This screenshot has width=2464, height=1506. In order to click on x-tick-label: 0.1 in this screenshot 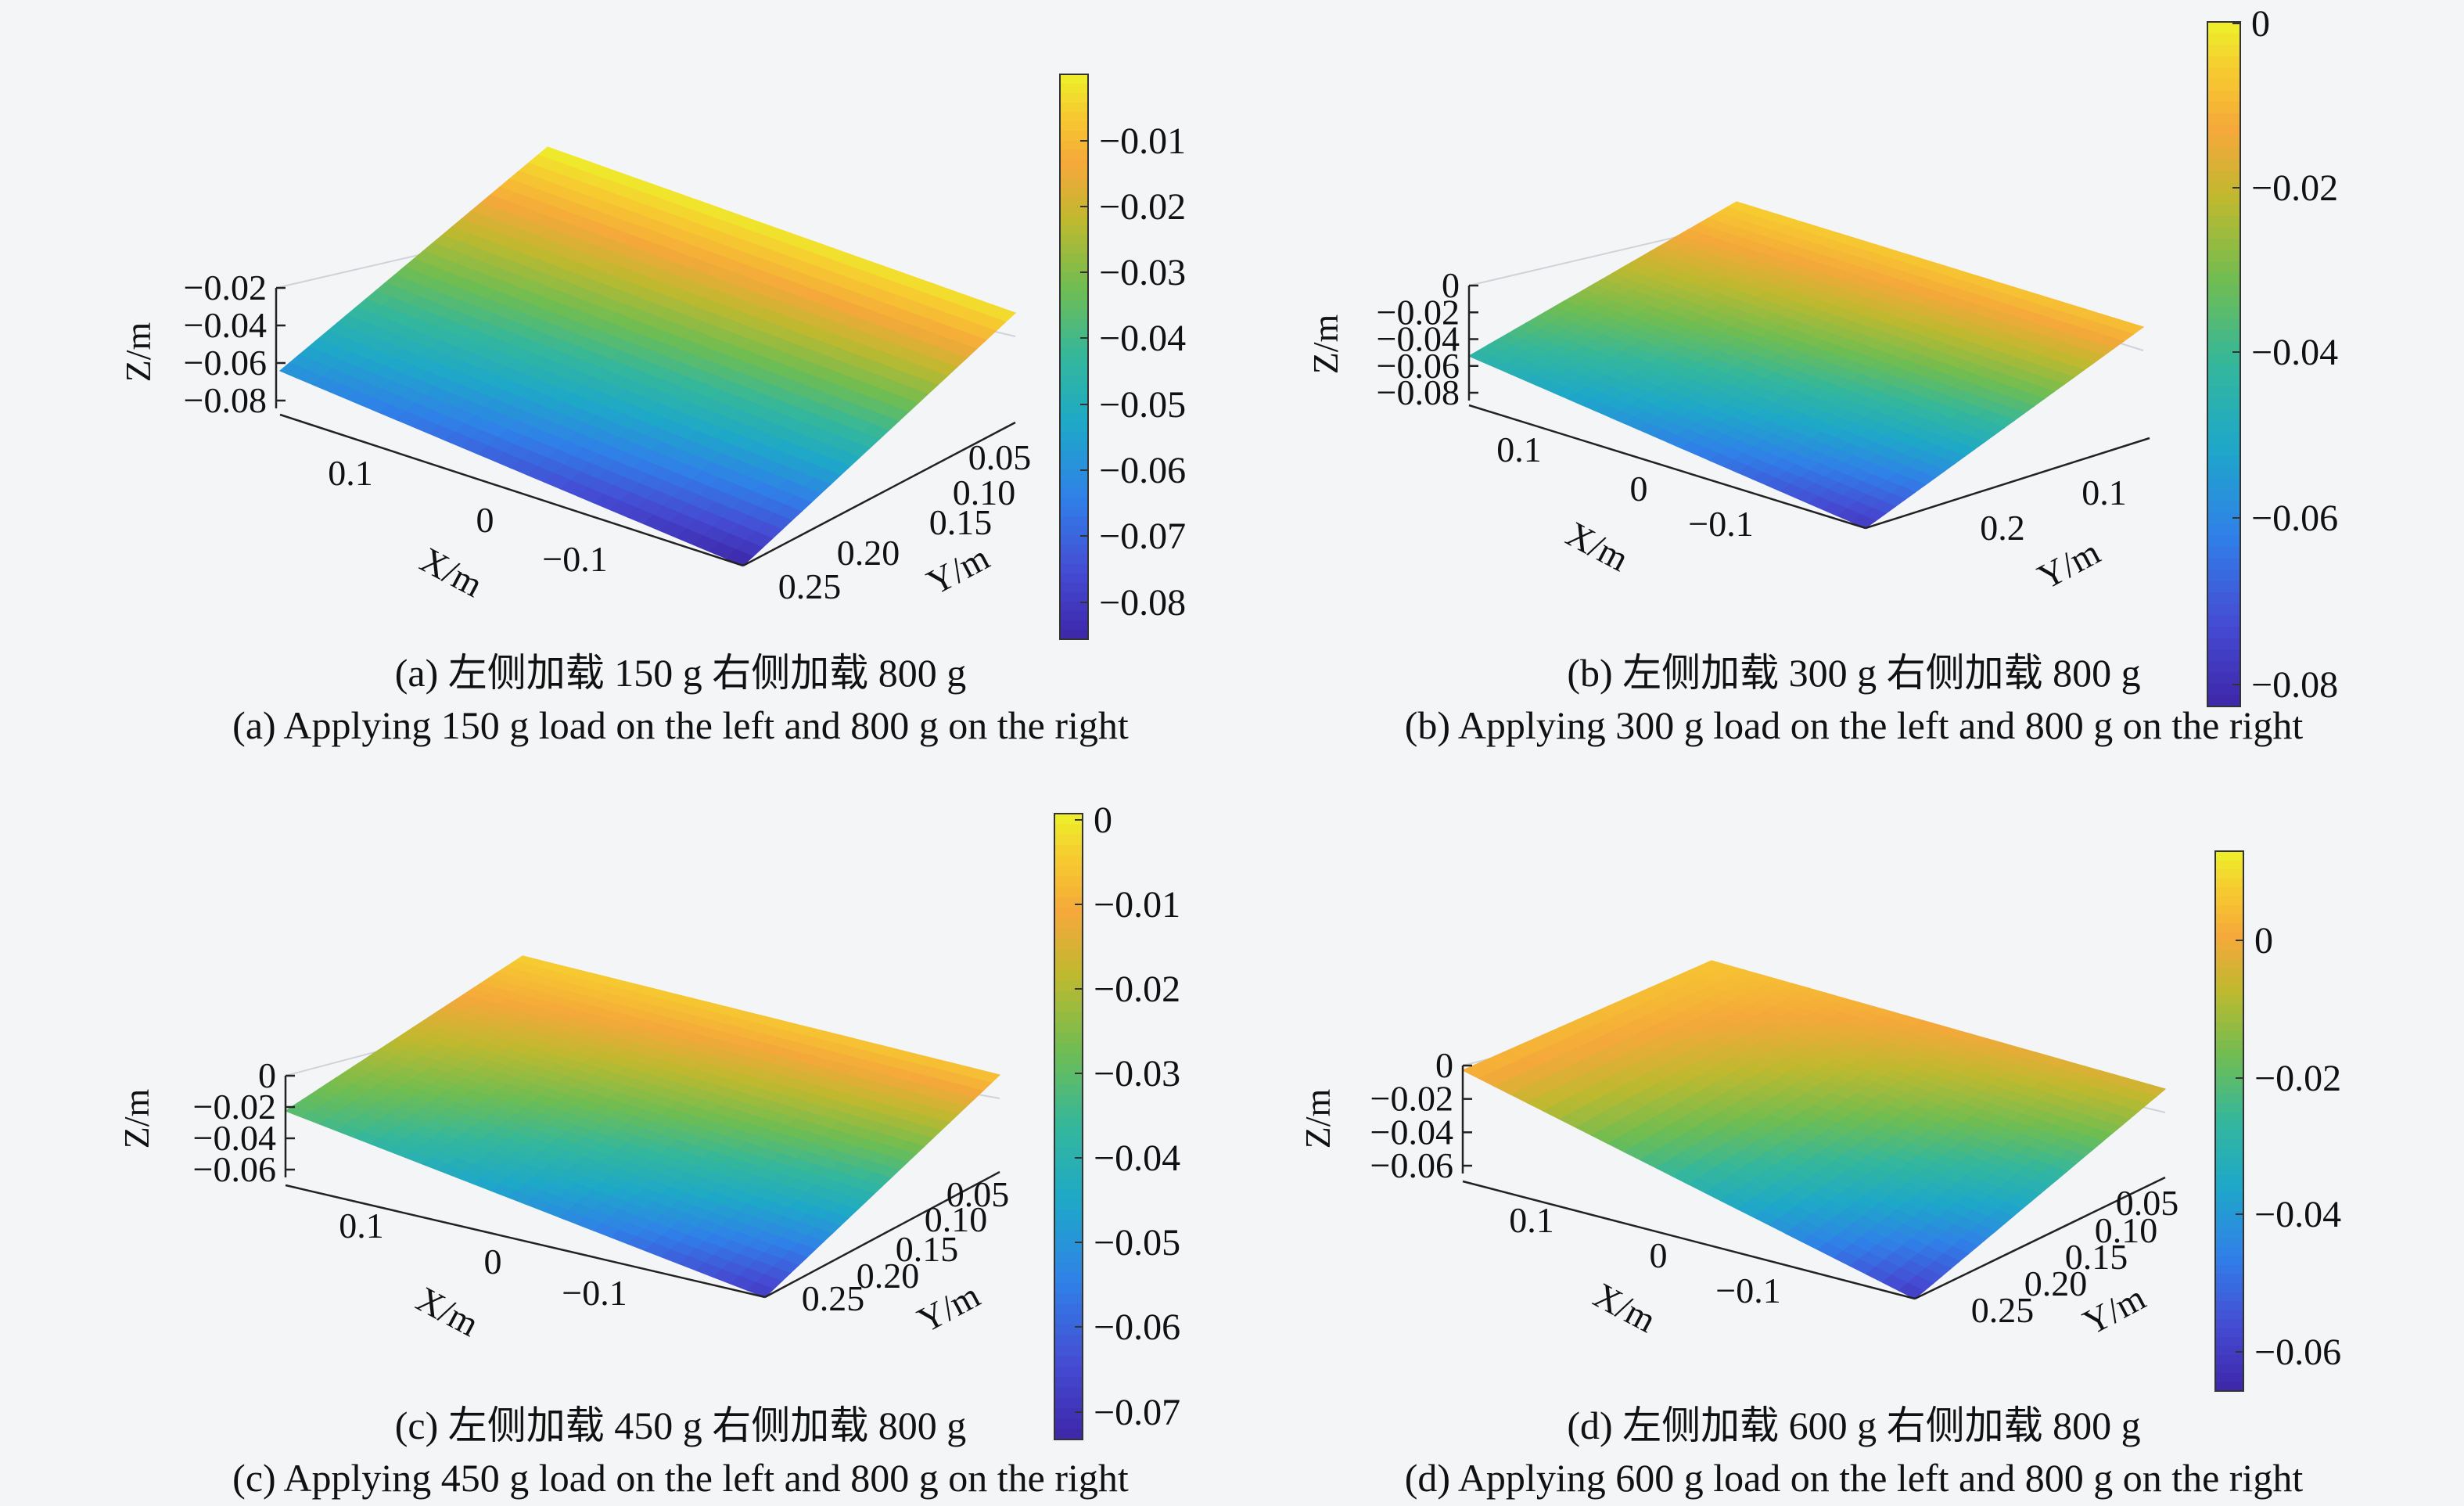, I will do `click(350, 473)`.